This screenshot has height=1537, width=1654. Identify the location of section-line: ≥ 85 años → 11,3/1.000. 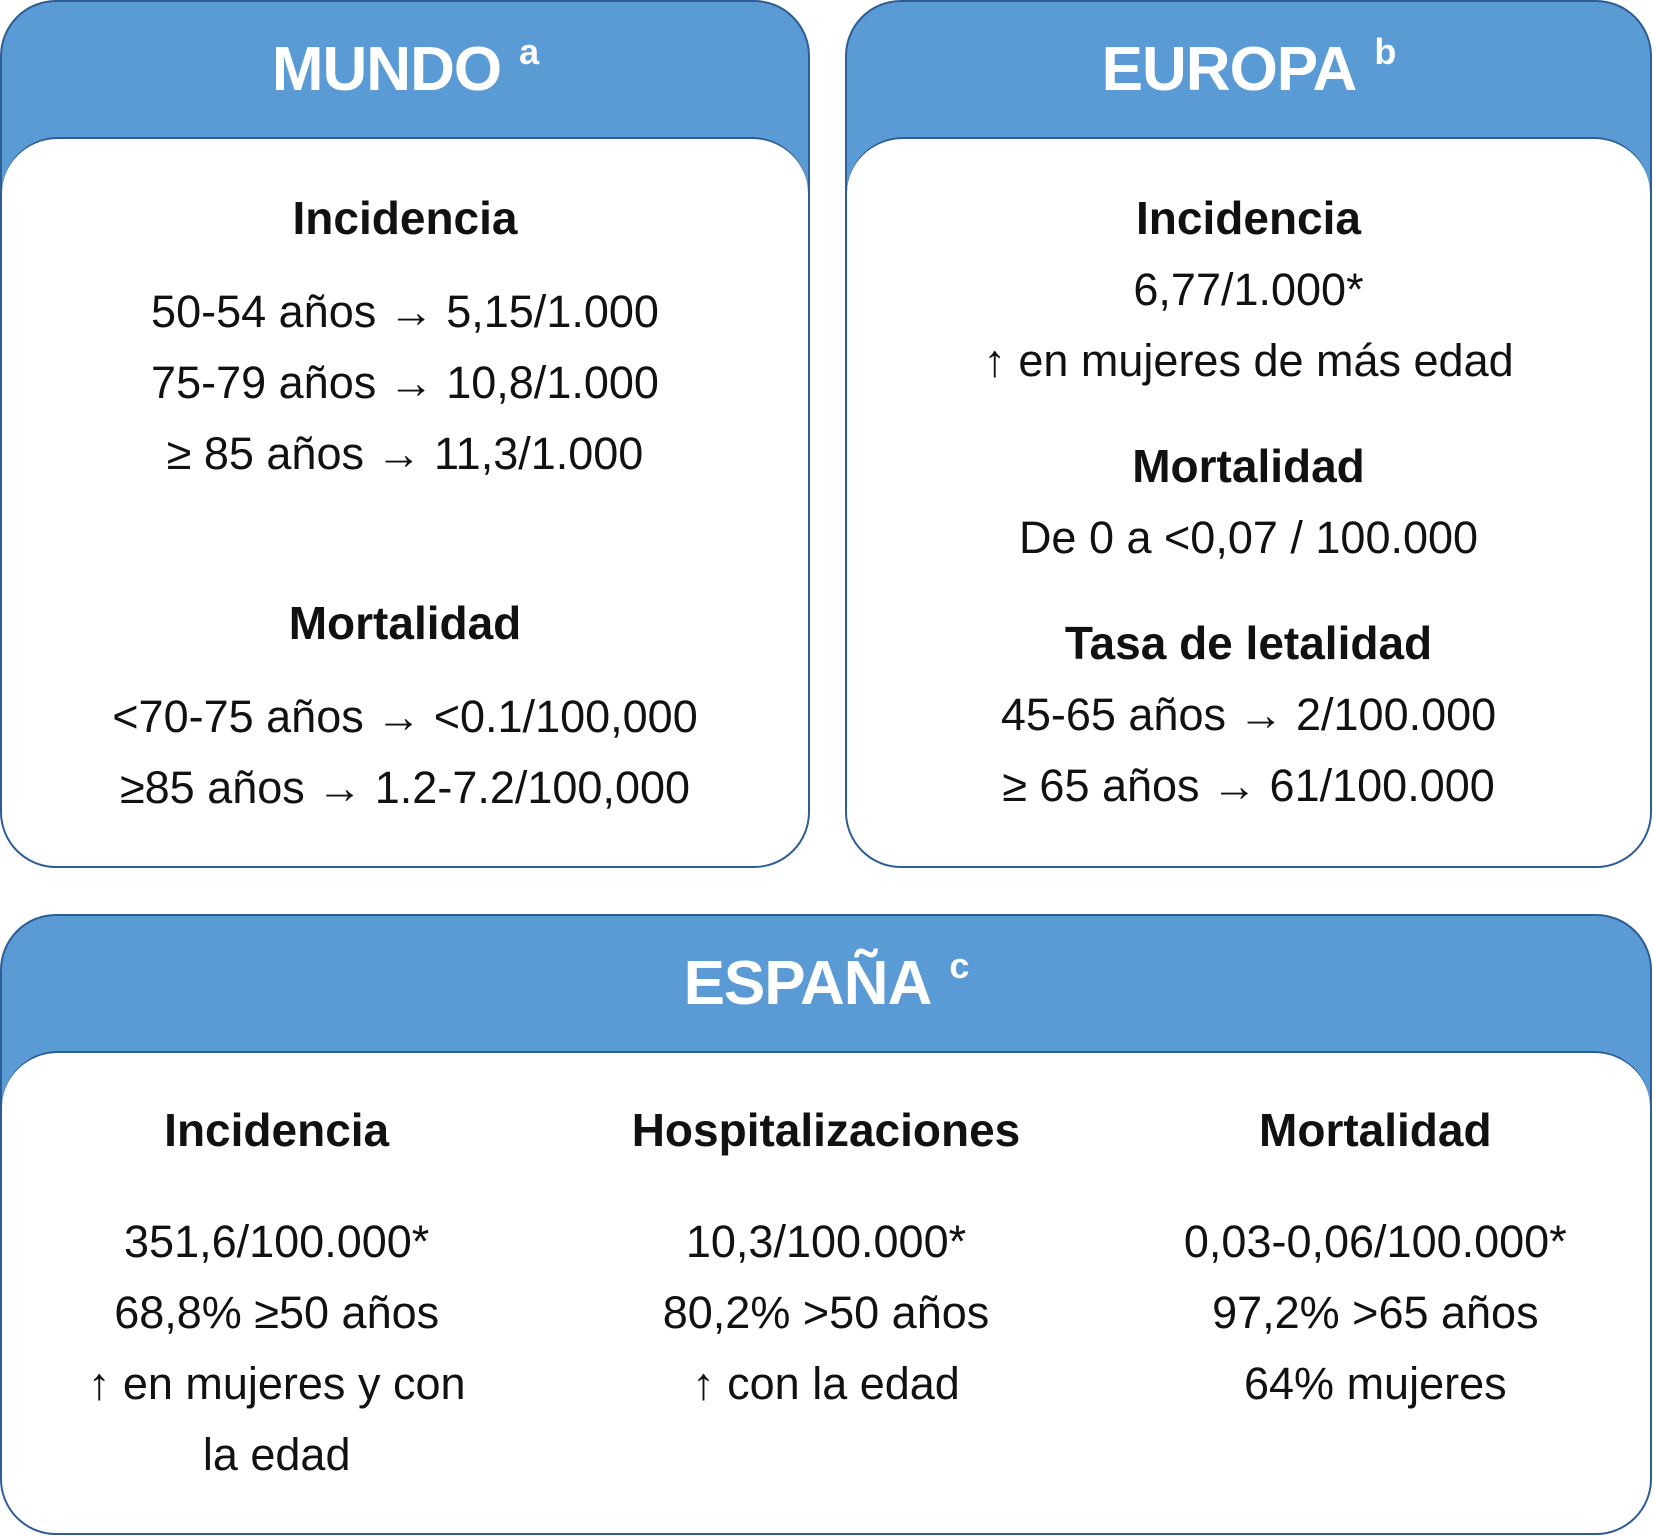
(405, 453).